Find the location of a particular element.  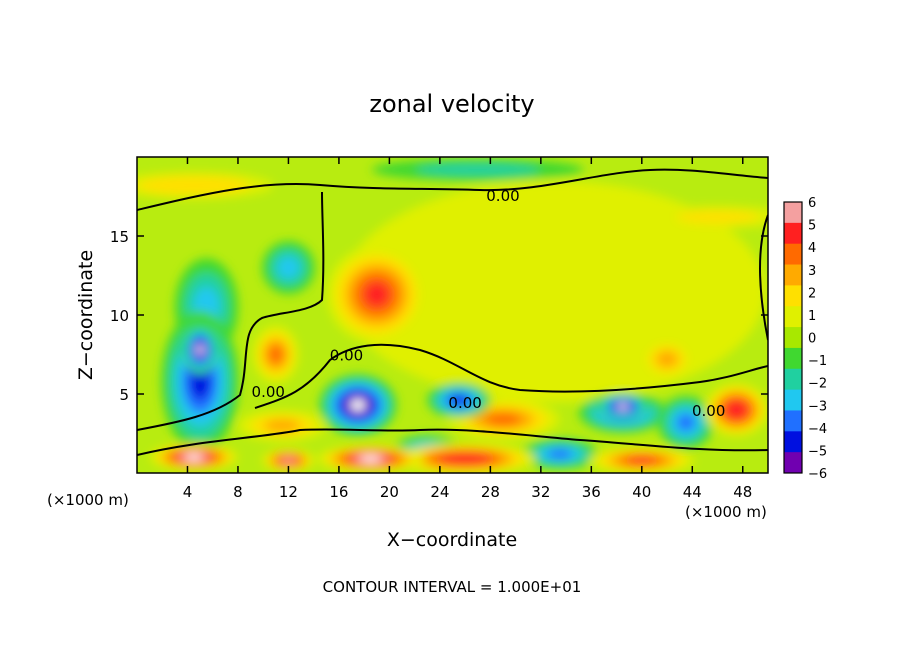

y-tick-label: 15 is located at coordinates (119, 237).